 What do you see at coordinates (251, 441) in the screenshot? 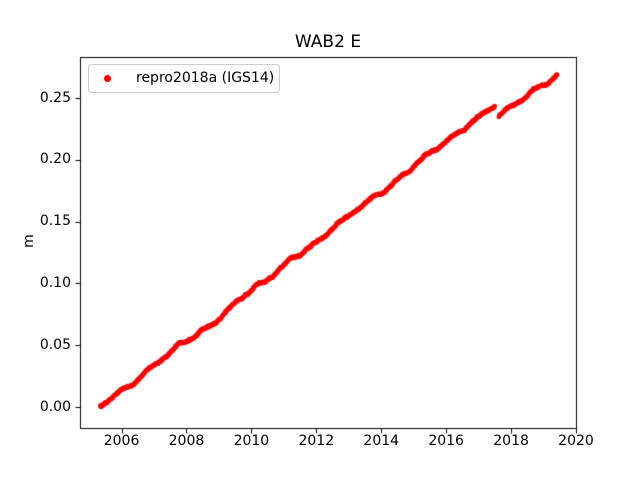
I see `x-tick-label: 2010` at bounding box center [251, 441].